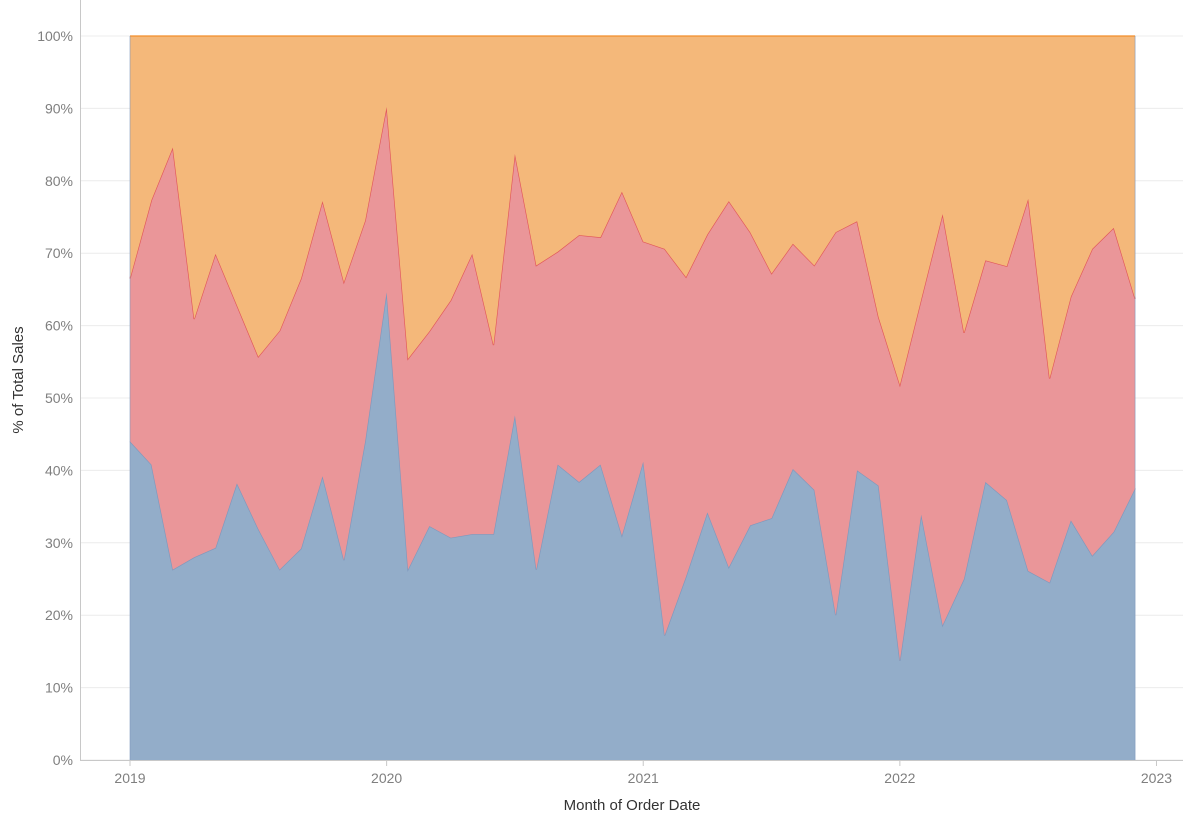 This screenshot has height=819, width=1193. Describe the element at coordinates (55, 36) in the screenshot. I see `y-tick-label: 100%` at that location.